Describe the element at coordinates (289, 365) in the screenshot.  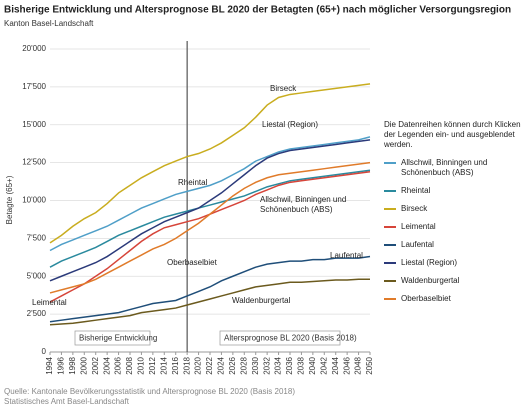
I see `x-tick-label: 2036` at that location.